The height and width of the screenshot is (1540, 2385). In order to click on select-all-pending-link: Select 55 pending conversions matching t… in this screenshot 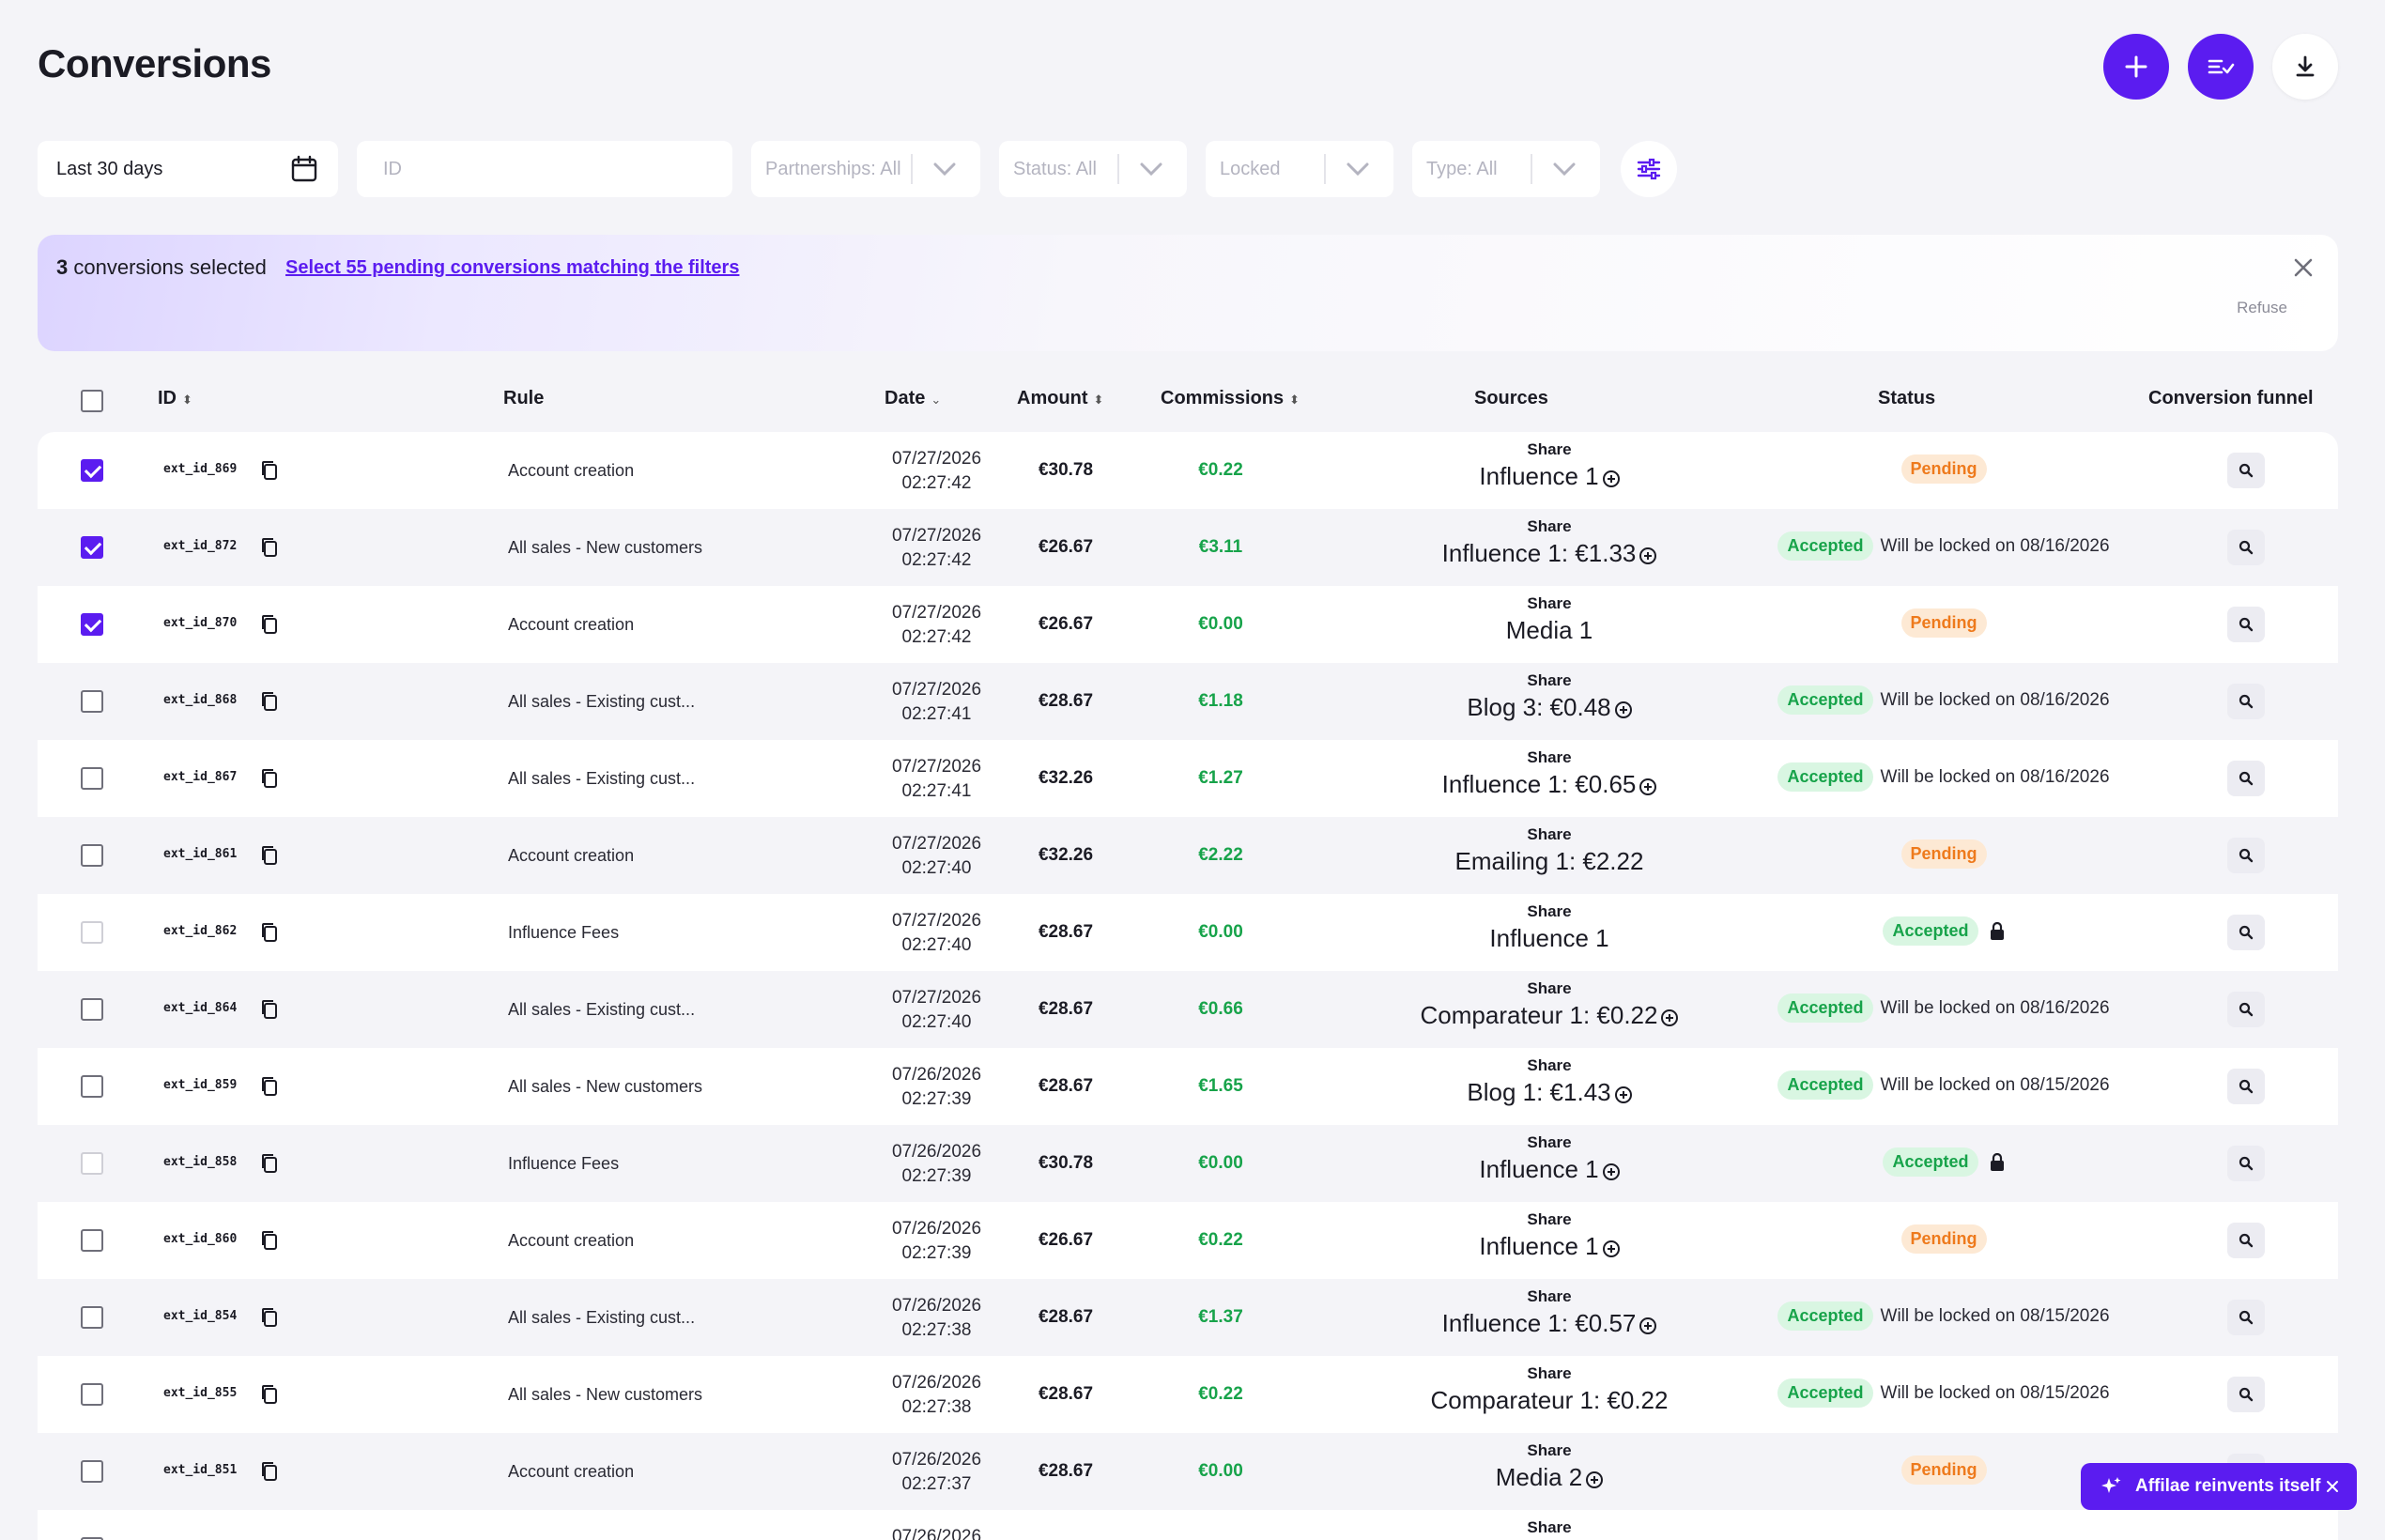, I will do `click(512, 267)`.